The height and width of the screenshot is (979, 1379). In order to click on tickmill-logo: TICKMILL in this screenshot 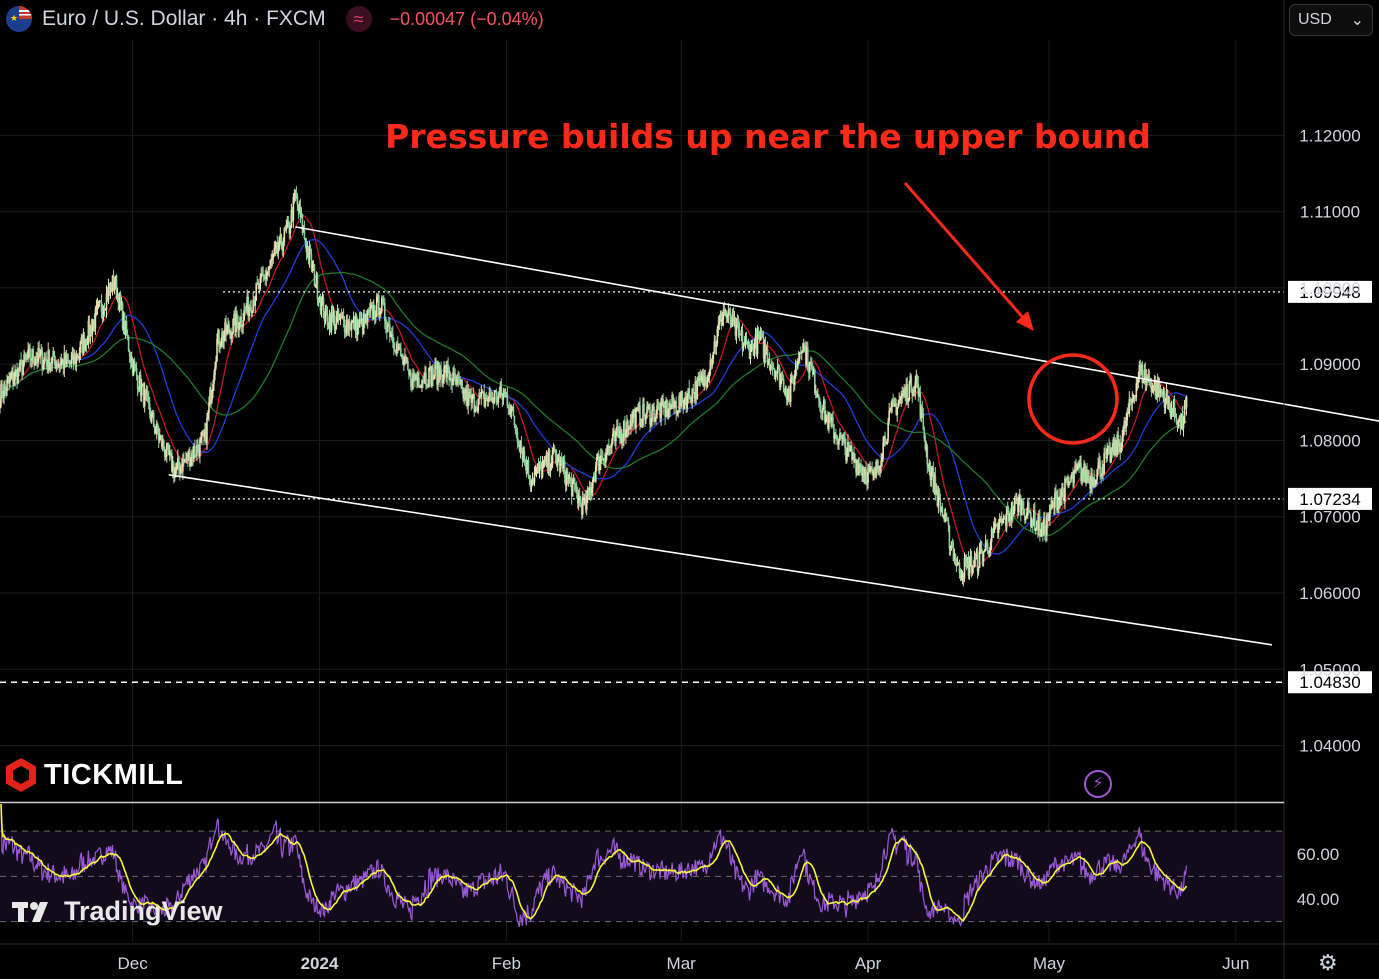, I will do `click(93, 775)`.